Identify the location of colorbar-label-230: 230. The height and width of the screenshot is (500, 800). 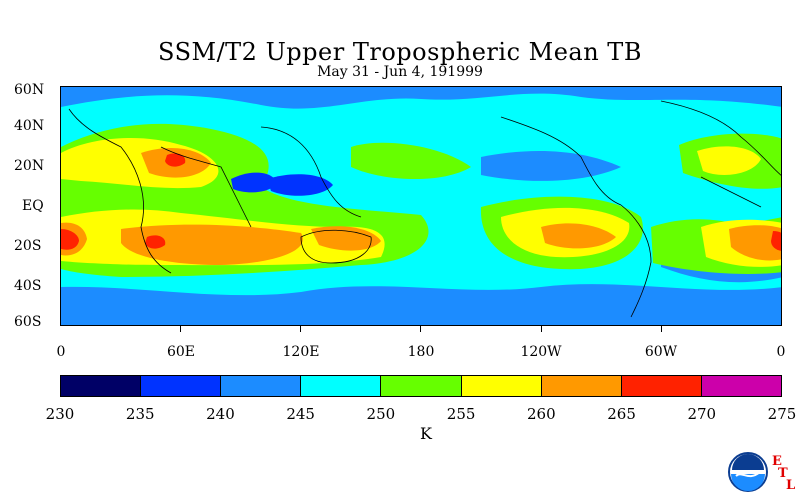
(60, 414).